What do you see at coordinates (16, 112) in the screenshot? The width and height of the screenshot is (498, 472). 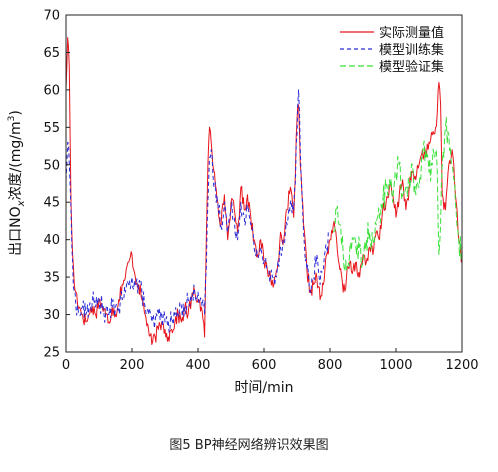 I see `y-axis-label-suffix: )` at bounding box center [16, 112].